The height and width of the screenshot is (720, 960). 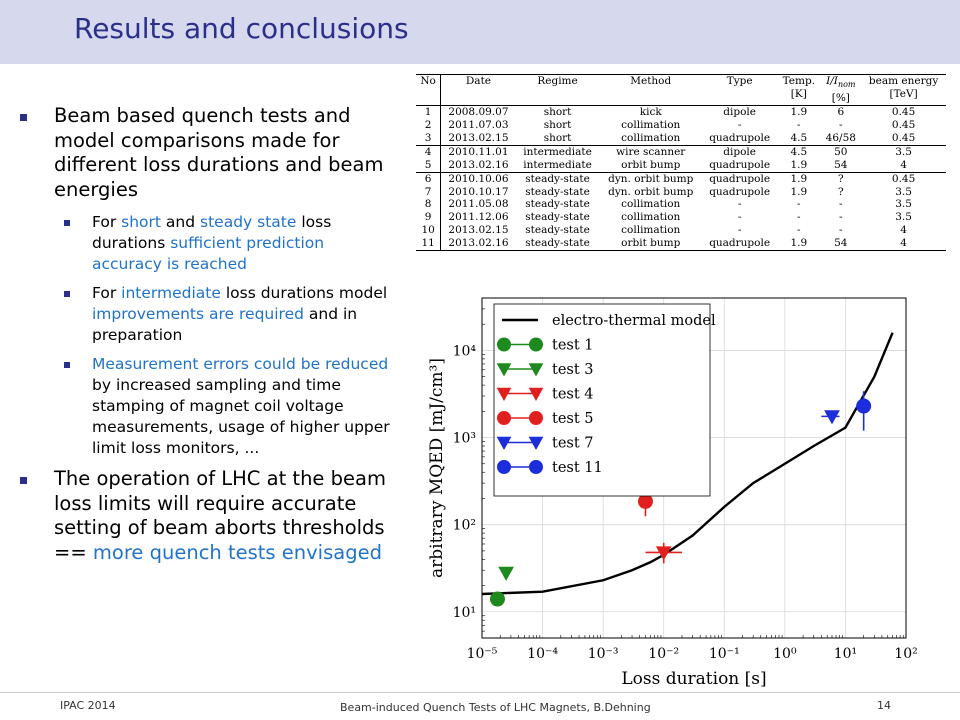 I want to click on table-cell: 54, so click(x=841, y=164).